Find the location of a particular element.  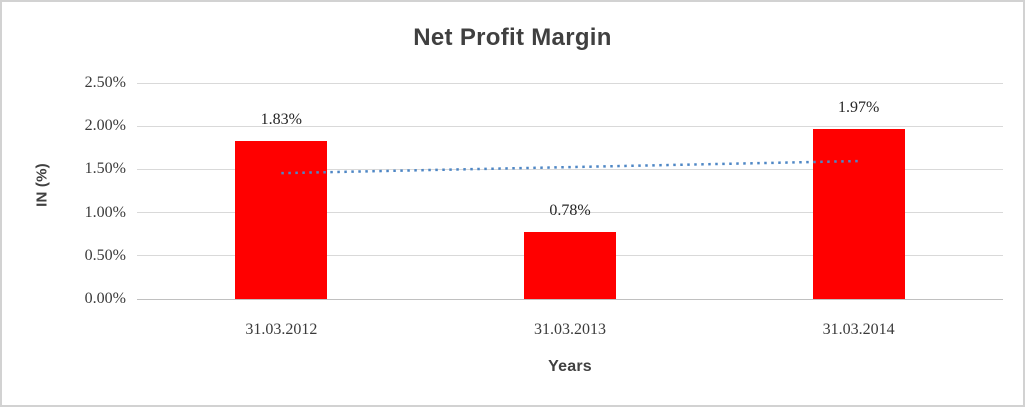

category-label: 31.03.2014 is located at coordinates (858, 329).